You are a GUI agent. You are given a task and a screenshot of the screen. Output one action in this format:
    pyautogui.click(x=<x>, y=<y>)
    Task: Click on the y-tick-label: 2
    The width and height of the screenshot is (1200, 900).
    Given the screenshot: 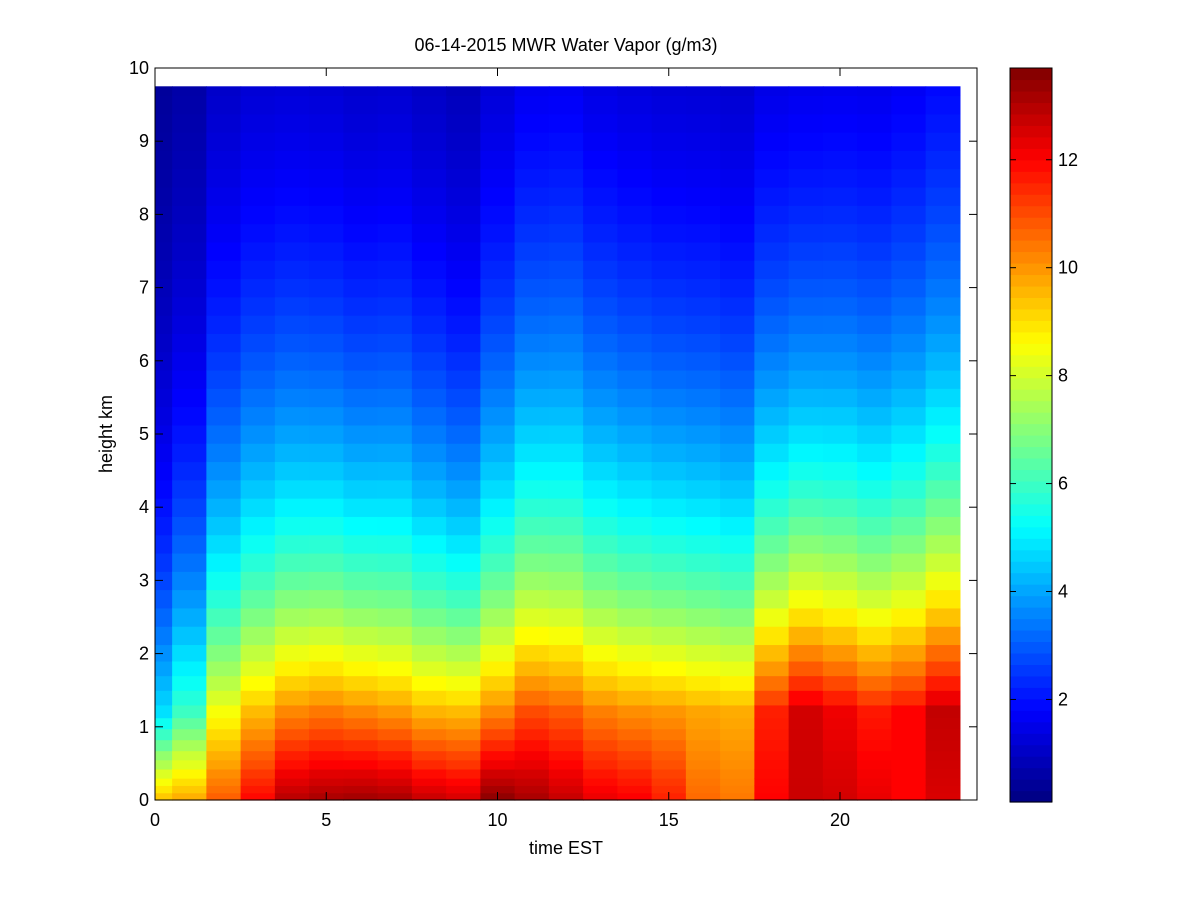 What is the action you would take?
    pyautogui.click(x=144, y=654)
    